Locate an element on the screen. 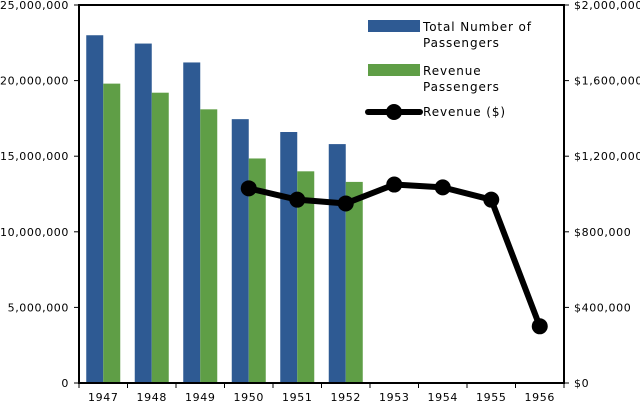  revenue-point-1950 is located at coordinates (248, 188).